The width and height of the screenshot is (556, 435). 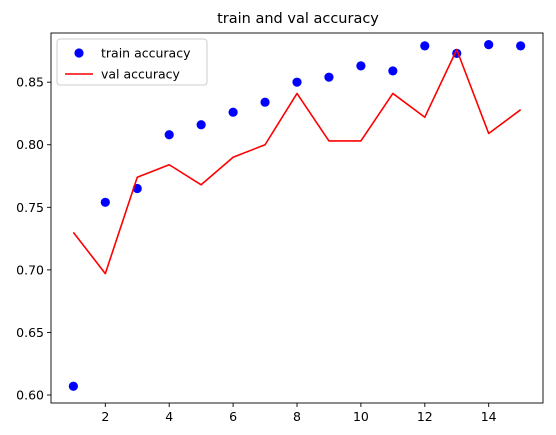 I want to click on legend-box, so click(x=132, y=62).